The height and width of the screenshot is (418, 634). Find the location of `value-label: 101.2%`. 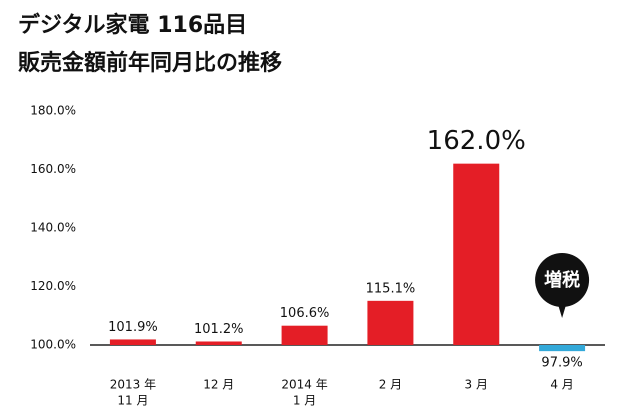

value-label: 101.2% is located at coordinates (219, 329).